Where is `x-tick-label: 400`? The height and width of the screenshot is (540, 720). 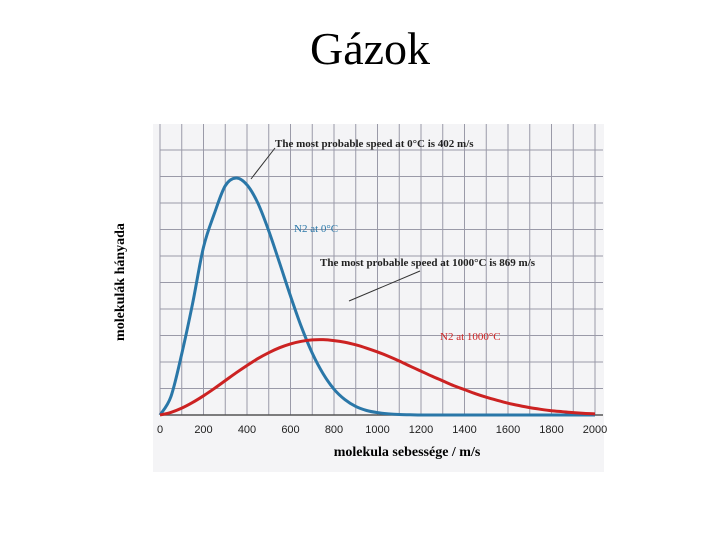 x-tick-label: 400 is located at coordinates (247, 430).